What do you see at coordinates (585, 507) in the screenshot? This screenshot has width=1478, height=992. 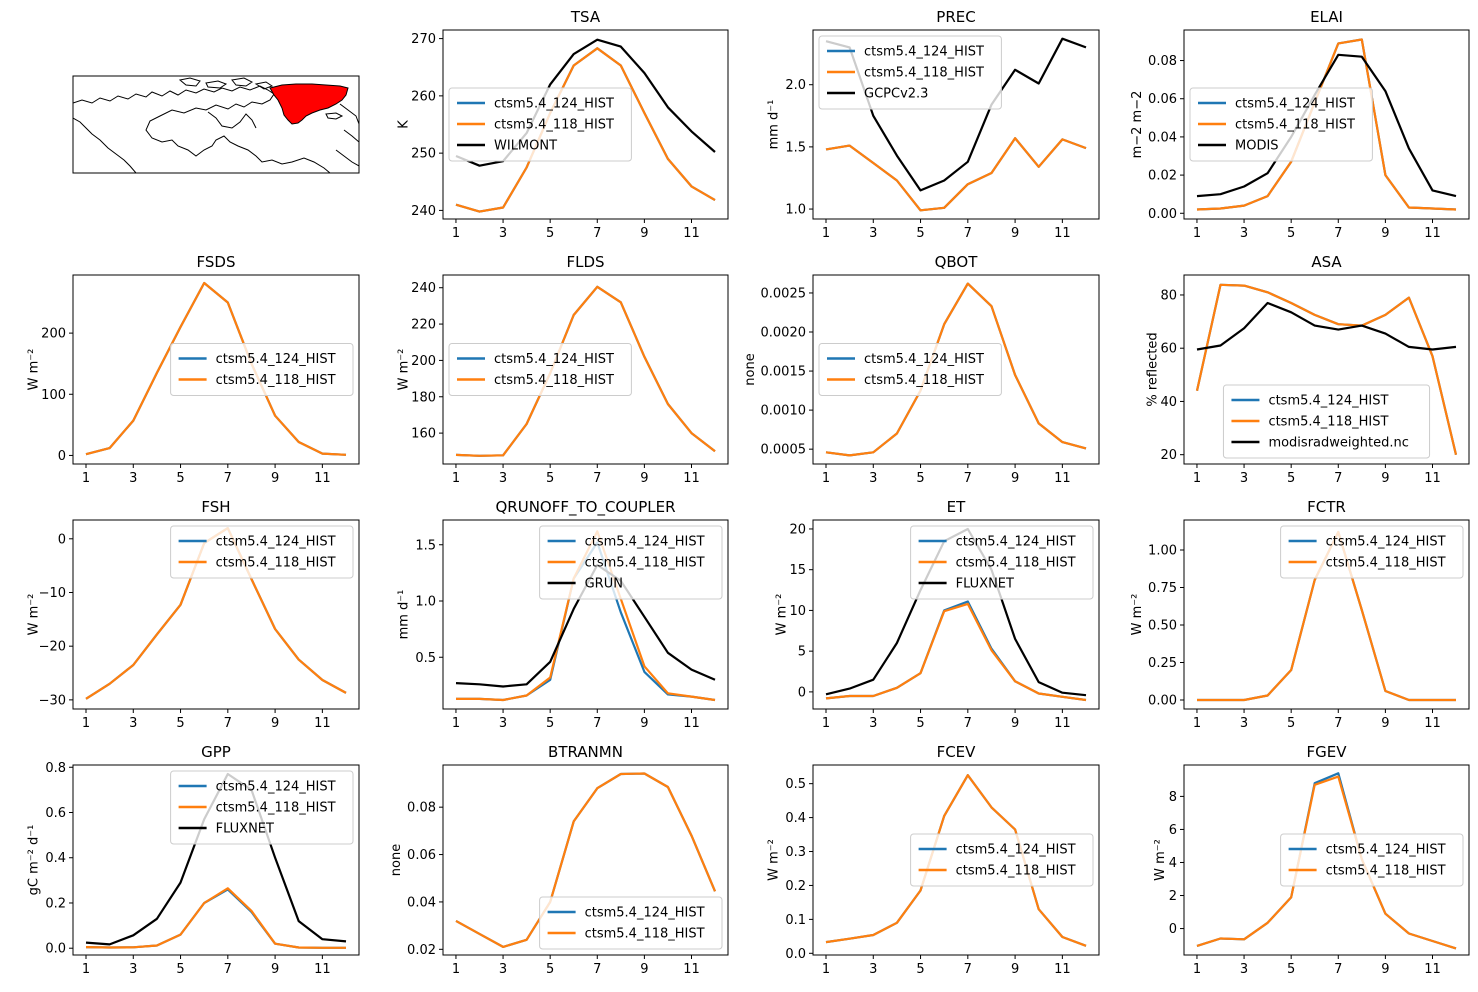 I see `chart-title: QRUNOFF_TO_COUPLER` at bounding box center [585, 507].